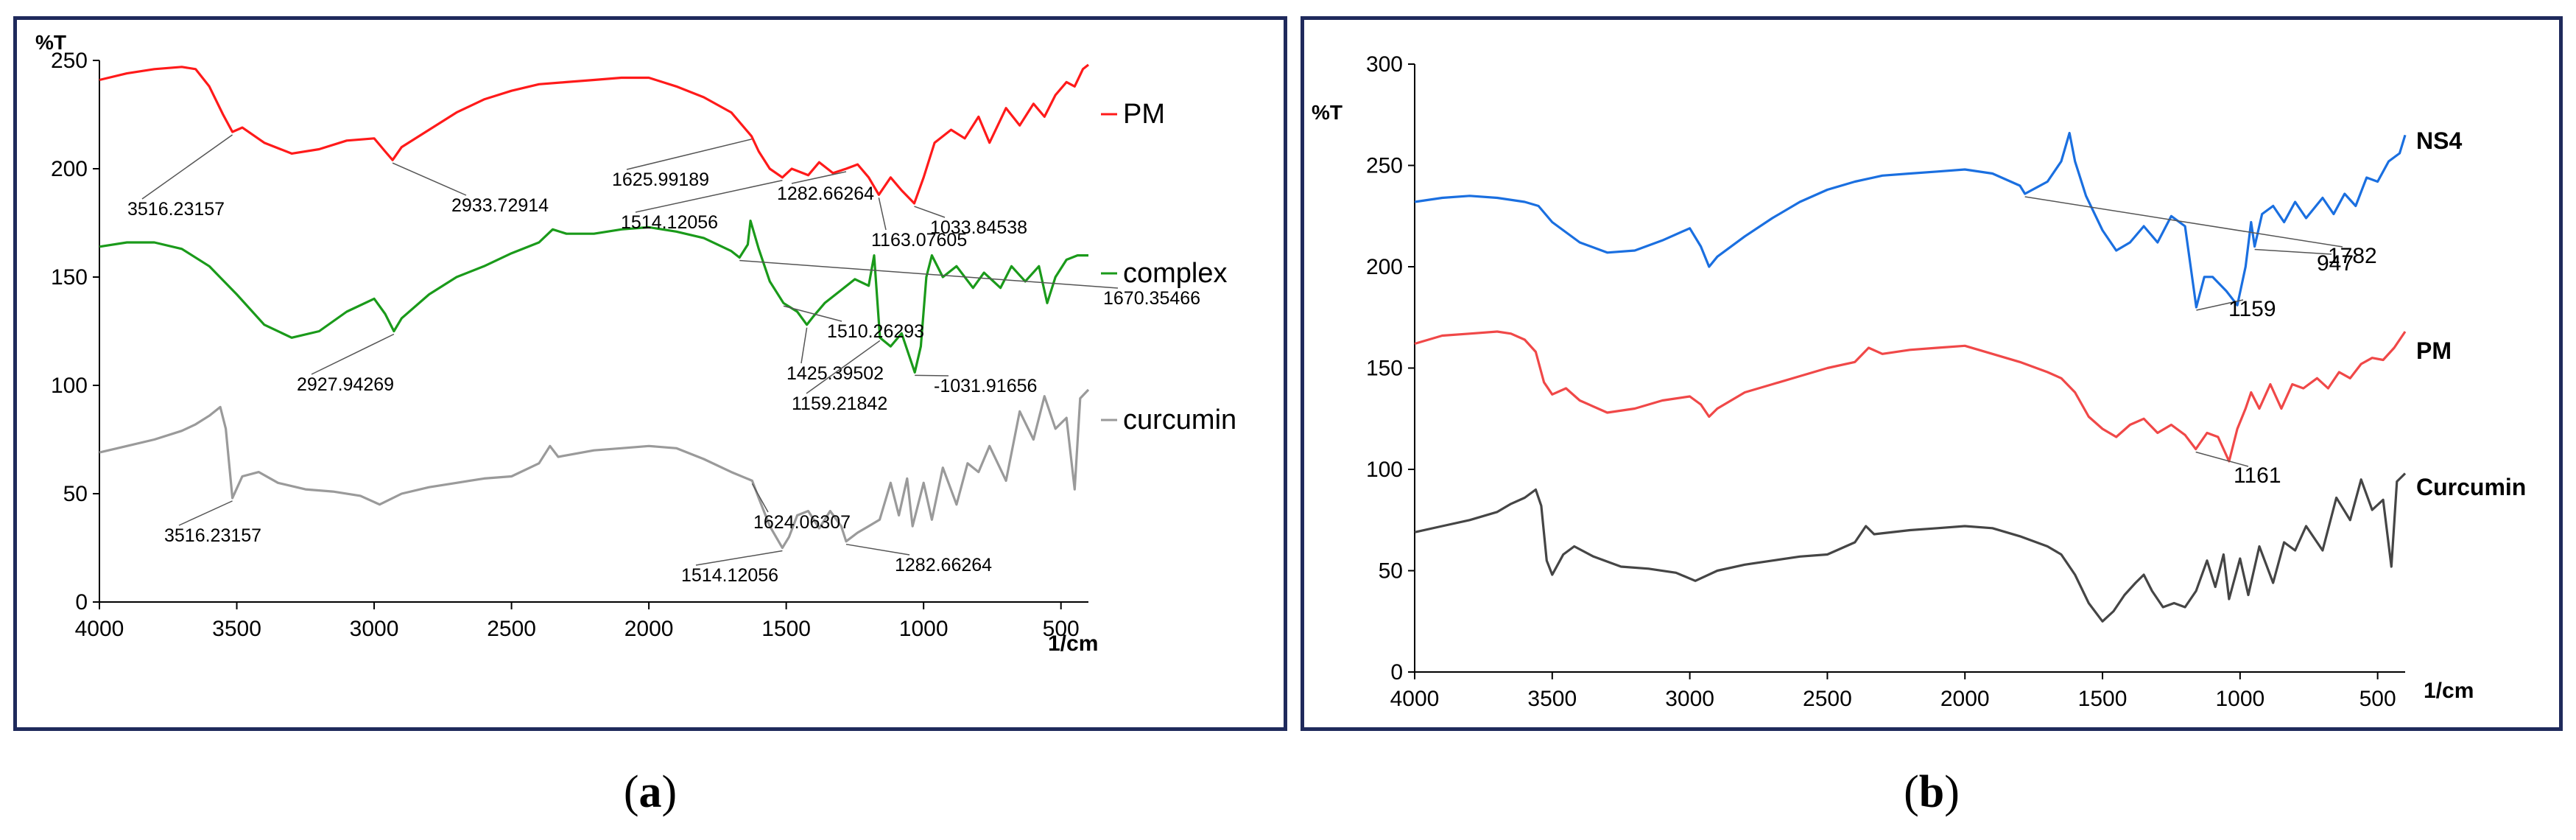 Image resolution: width=2576 pixels, height=840 pixels. I want to click on caption-a-close: ), so click(669, 792).